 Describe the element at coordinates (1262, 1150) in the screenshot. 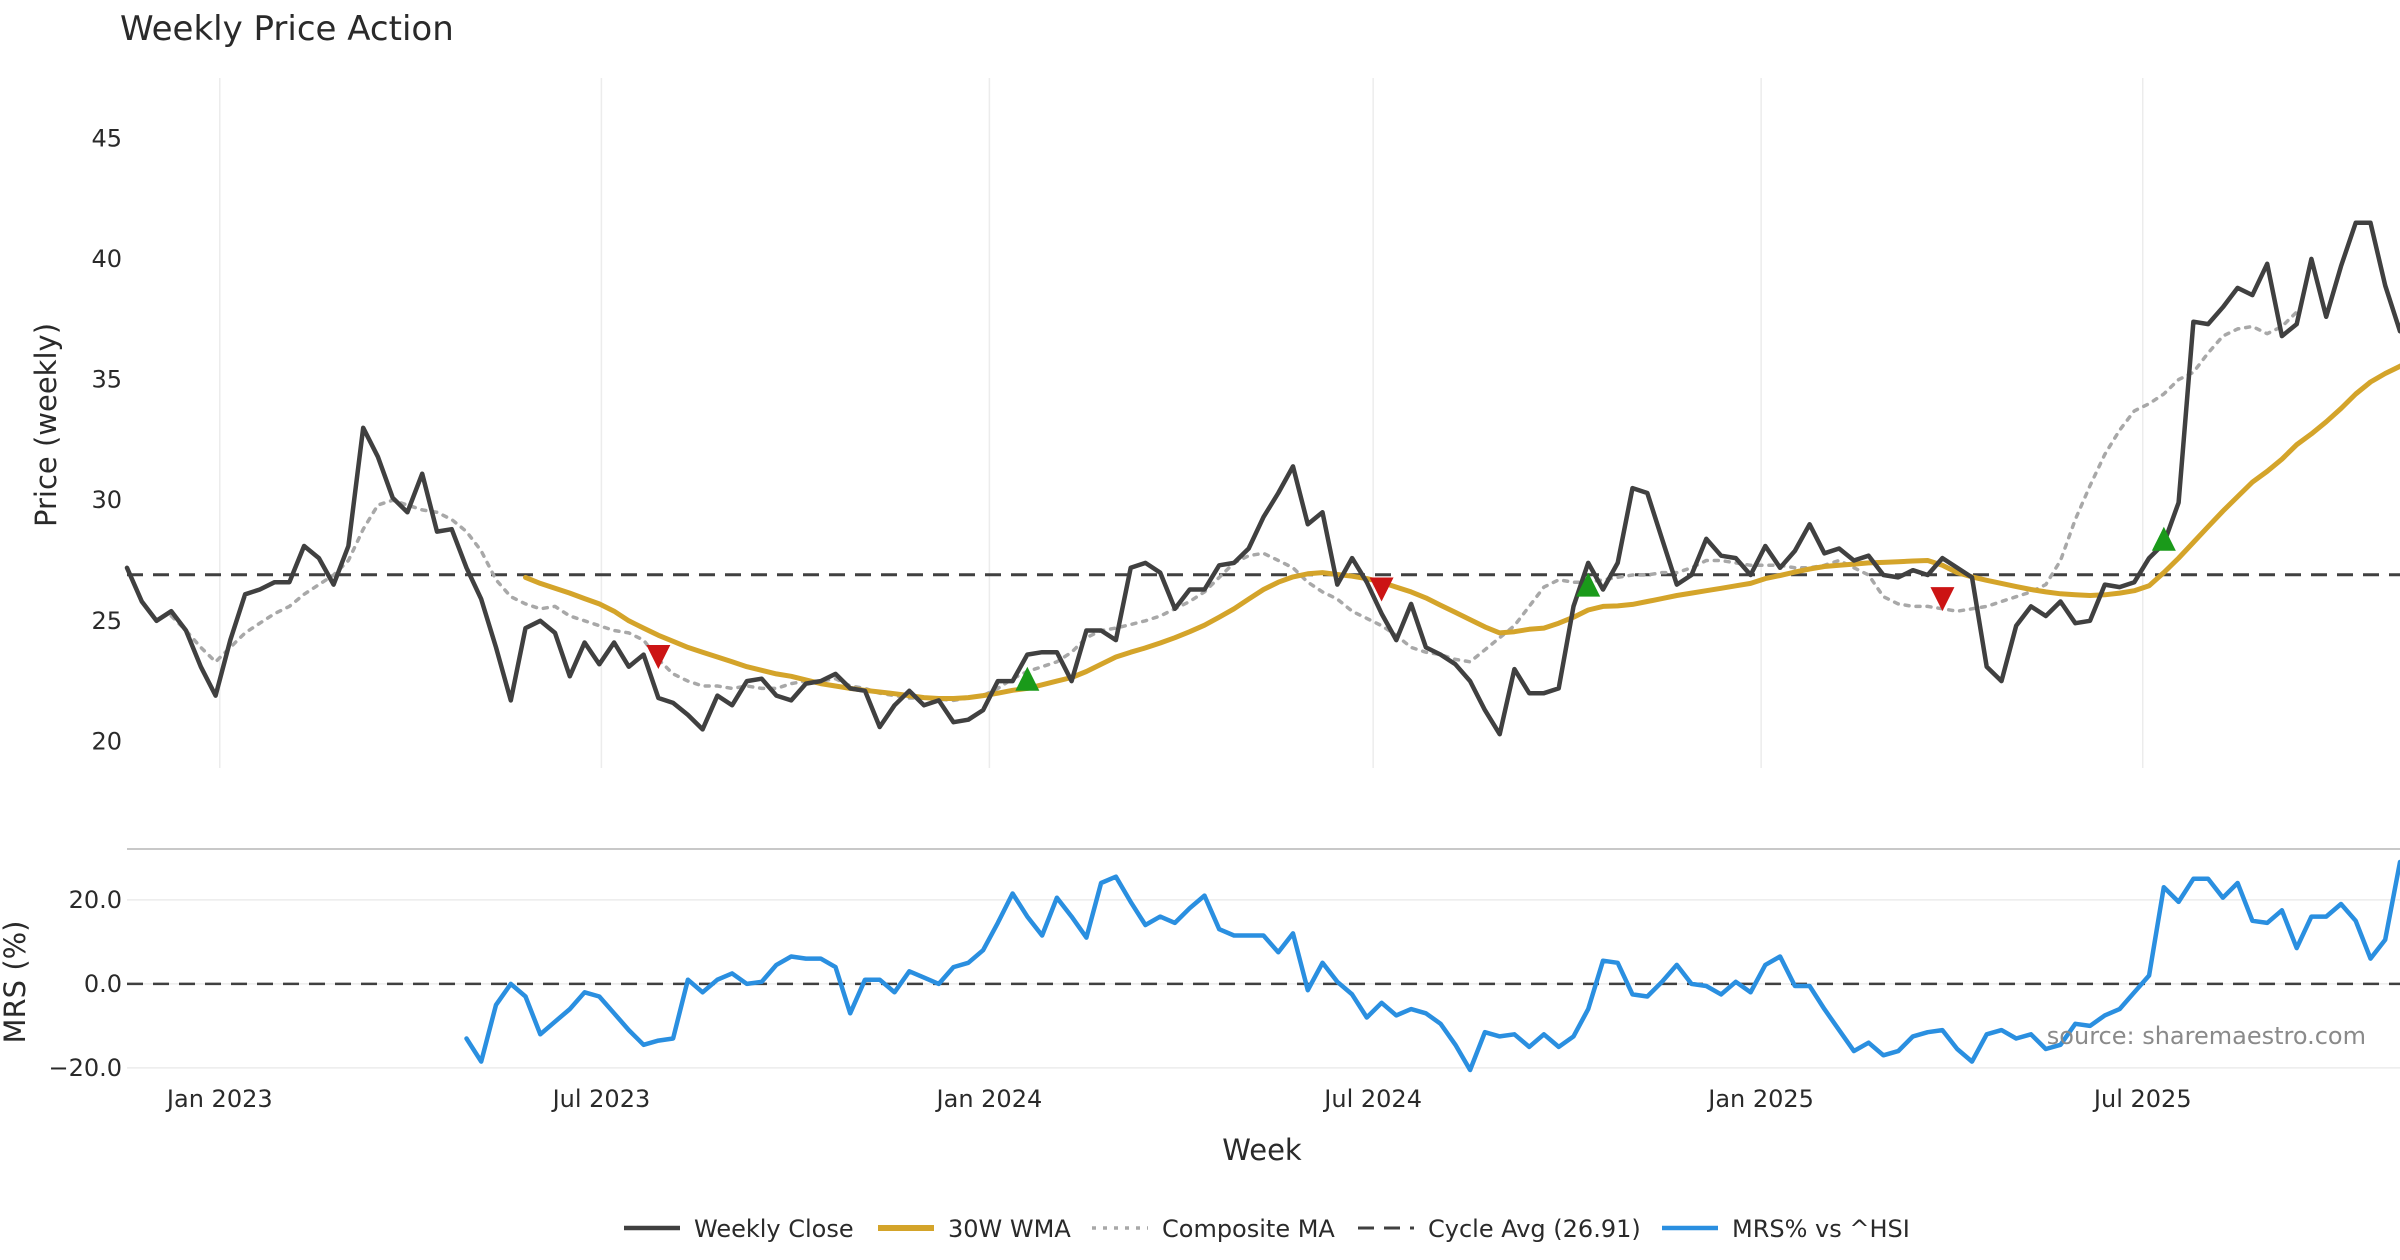

I see `x-axis-title: Week` at that location.